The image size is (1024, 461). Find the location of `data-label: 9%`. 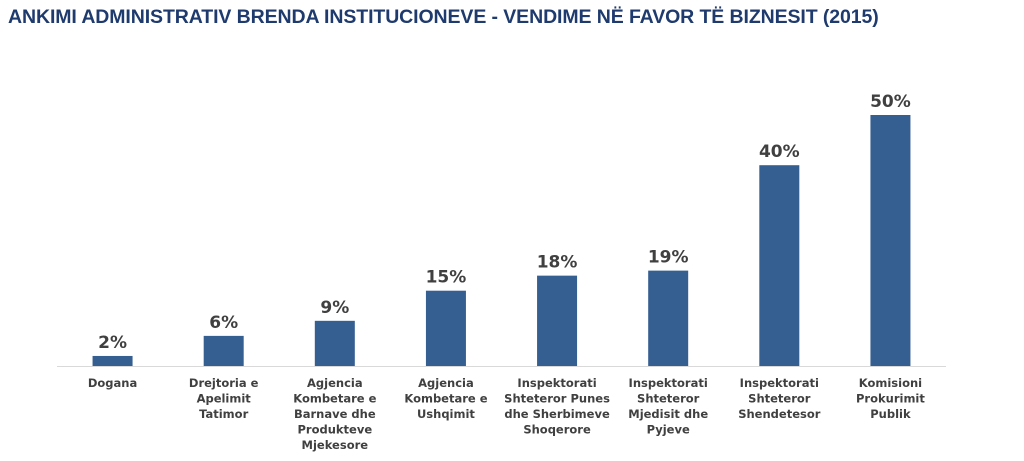

data-label: 9% is located at coordinates (334, 308).